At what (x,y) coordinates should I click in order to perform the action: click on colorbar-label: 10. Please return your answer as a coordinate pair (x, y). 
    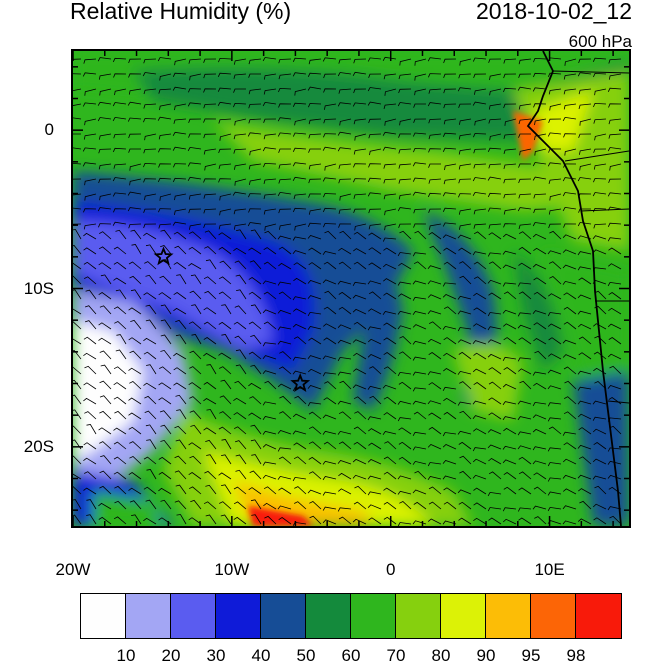
    Looking at the image, I should click on (126, 655).